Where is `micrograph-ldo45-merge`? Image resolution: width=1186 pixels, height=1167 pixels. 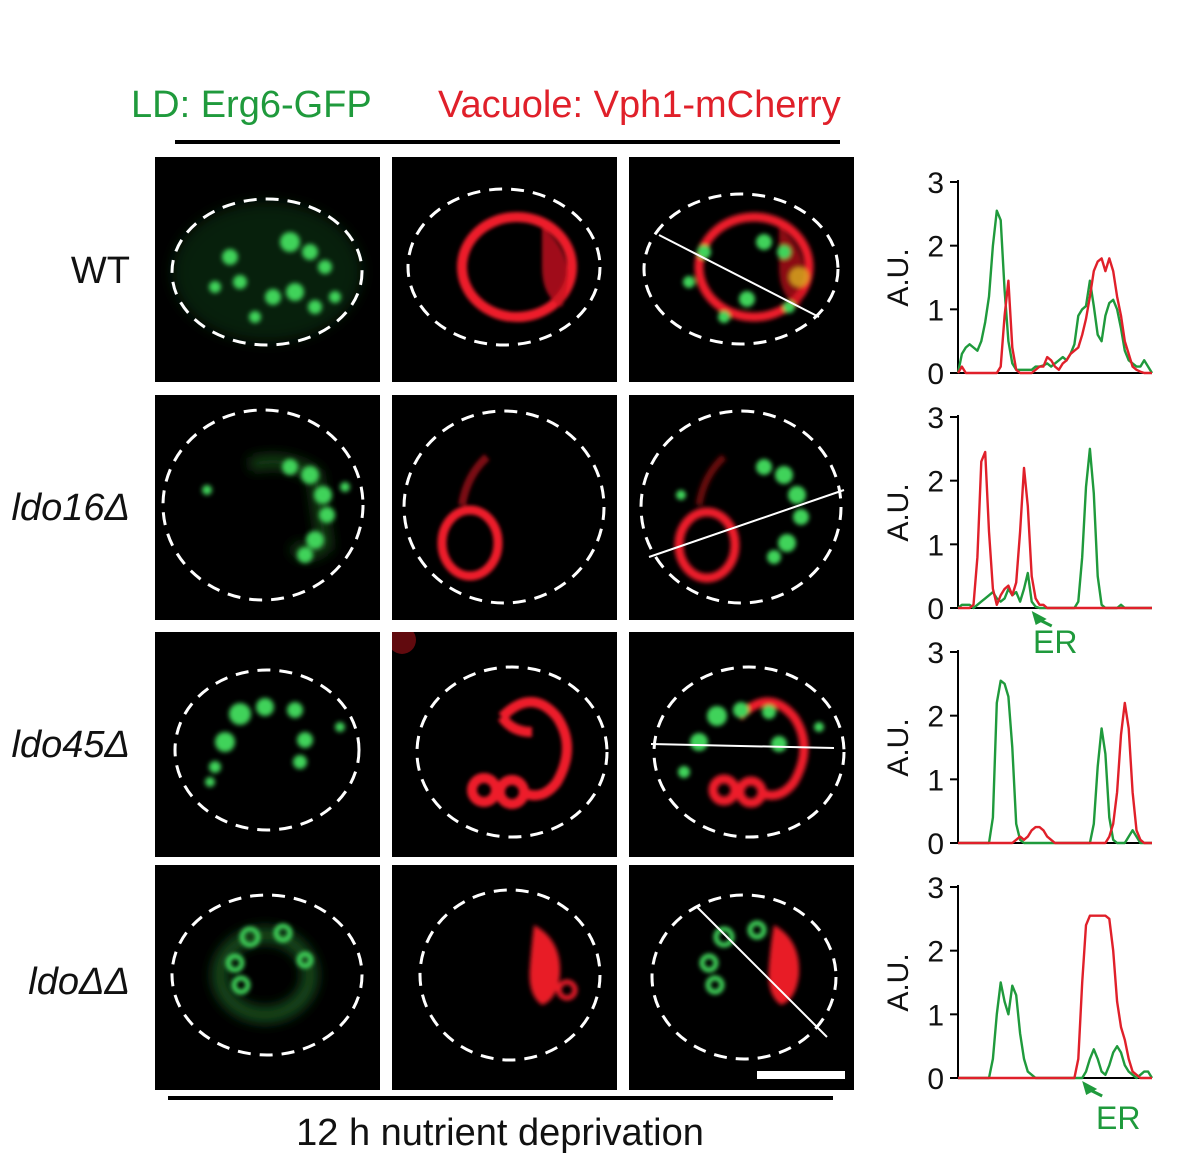
micrograph-ldo45-merge is located at coordinates (741, 744).